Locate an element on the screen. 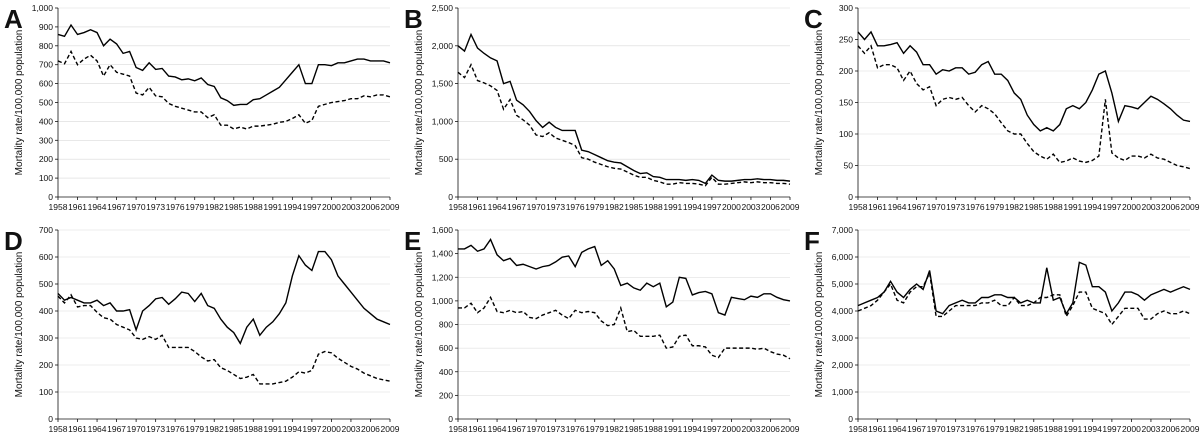  panel-d-xtick-label: 1976 is located at coordinates (175, 429).